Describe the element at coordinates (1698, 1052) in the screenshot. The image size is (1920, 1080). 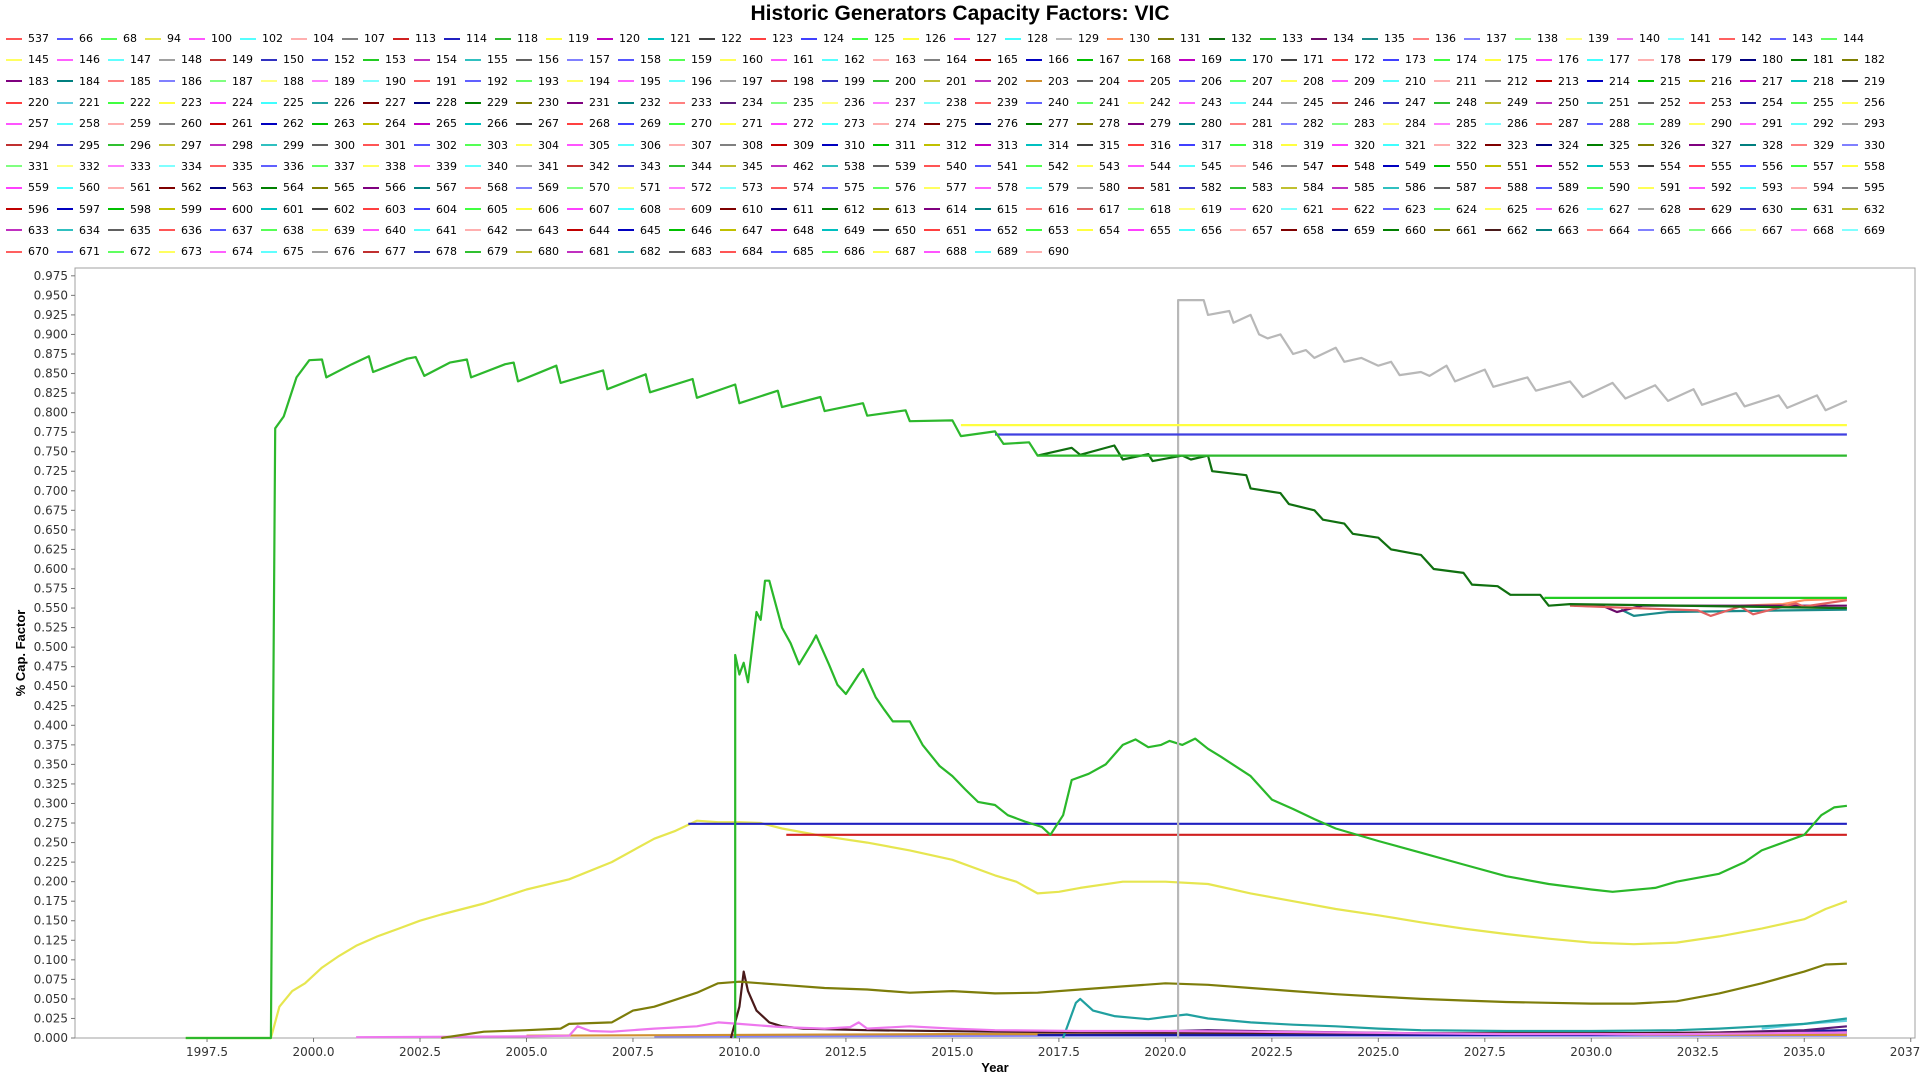
I see `x-tick-label: 2032.5` at that location.